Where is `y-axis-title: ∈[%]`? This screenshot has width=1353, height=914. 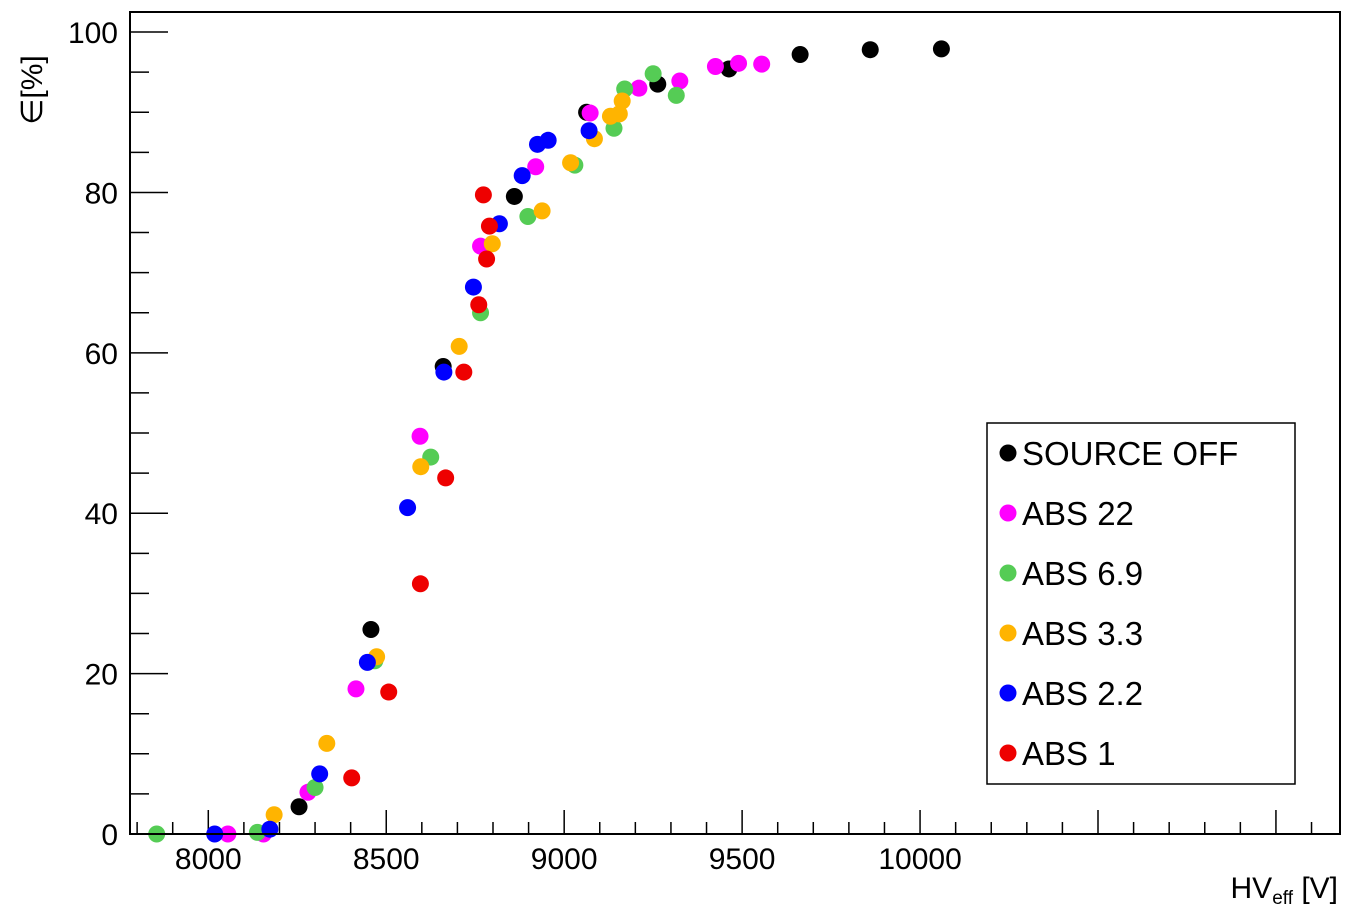 y-axis-title: ∈[%] is located at coordinates (32, 89).